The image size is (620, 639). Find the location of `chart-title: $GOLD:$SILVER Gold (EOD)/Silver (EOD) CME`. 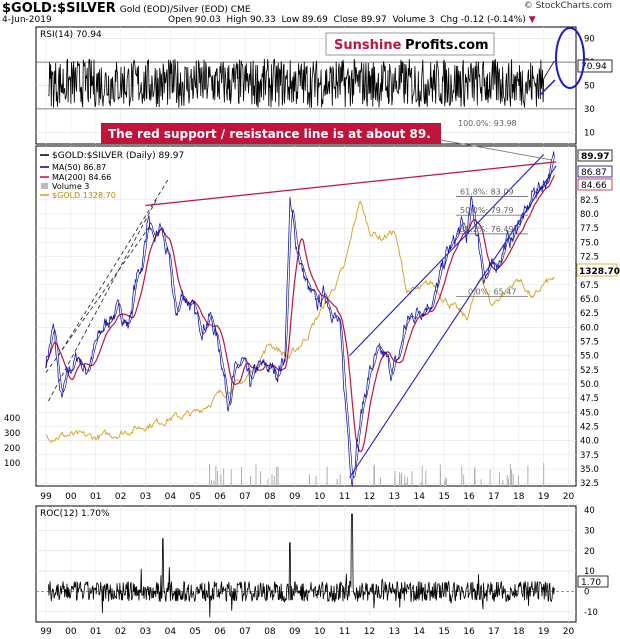

chart-title: $GOLD:$SILVER Gold (EOD)/Silver (EOD) CME is located at coordinates (126, 8).